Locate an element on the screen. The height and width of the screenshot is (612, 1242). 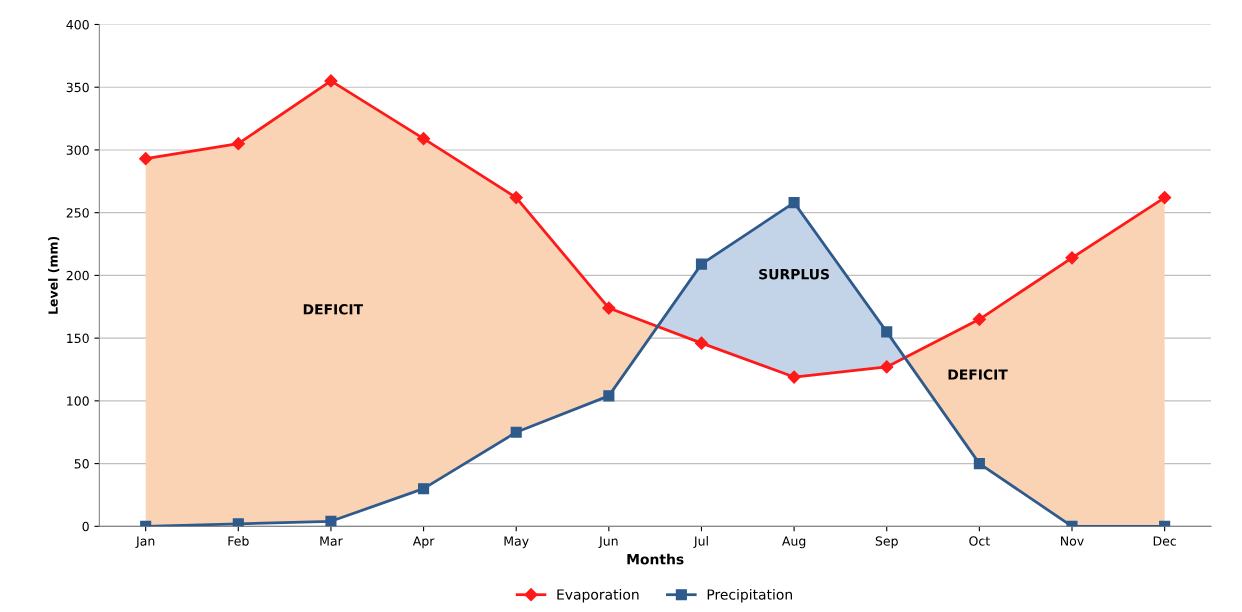
x-axis-title: Months is located at coordinates (655, 559).